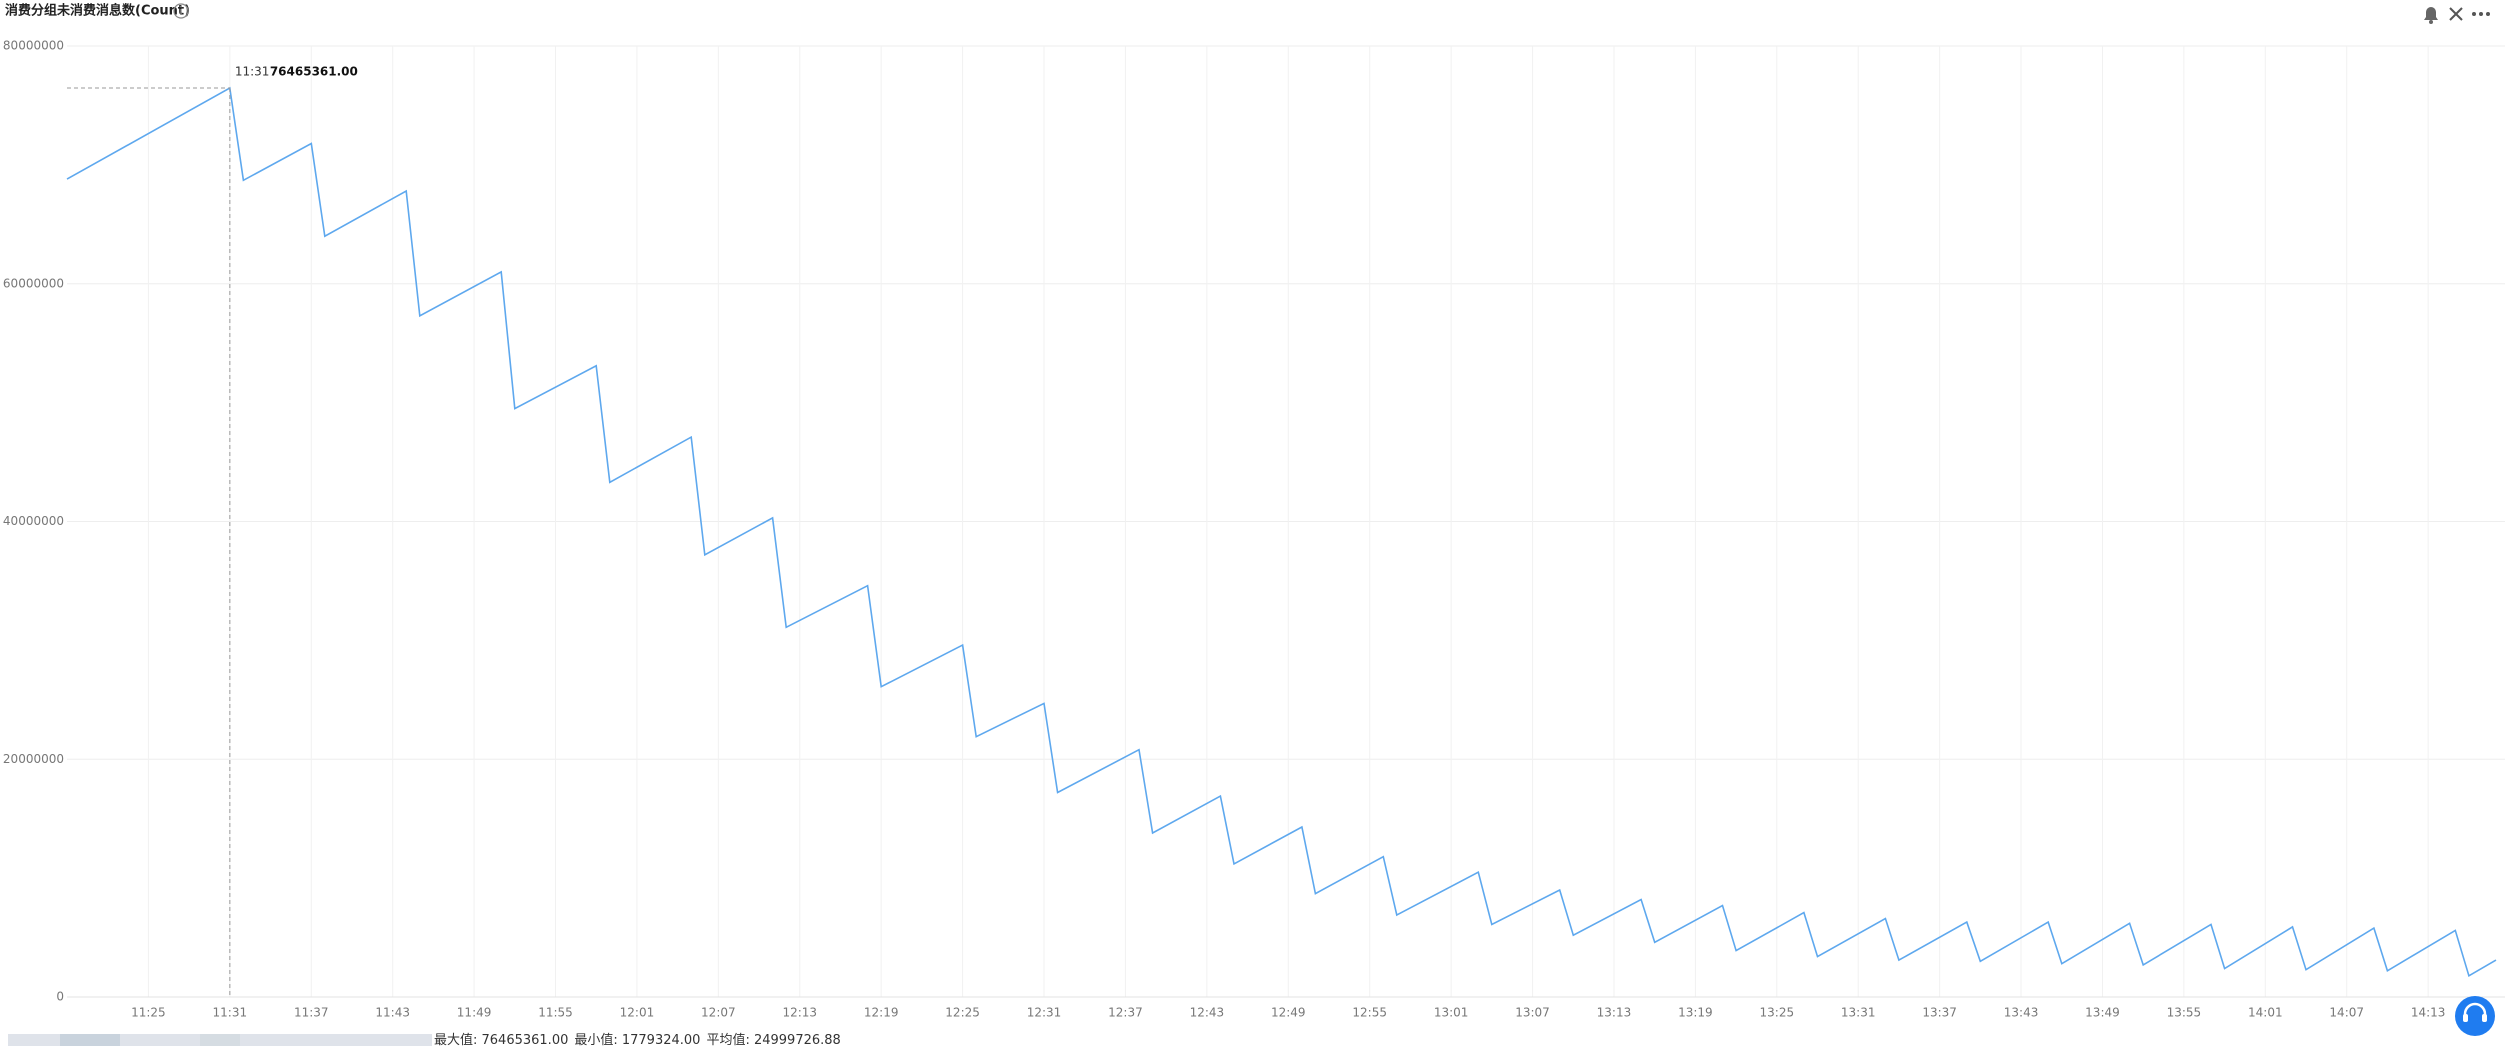 The image size is (2505, 1059). I want to click on x-tick-label: 11:55, so click(555, 1013).